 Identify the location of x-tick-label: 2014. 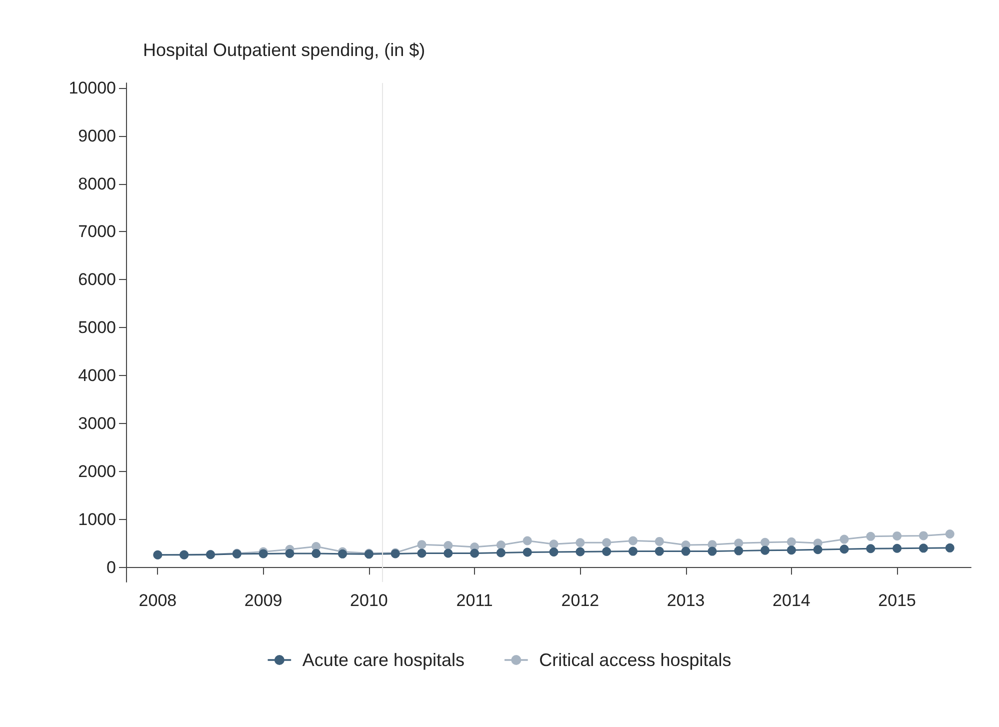
(791, 600).